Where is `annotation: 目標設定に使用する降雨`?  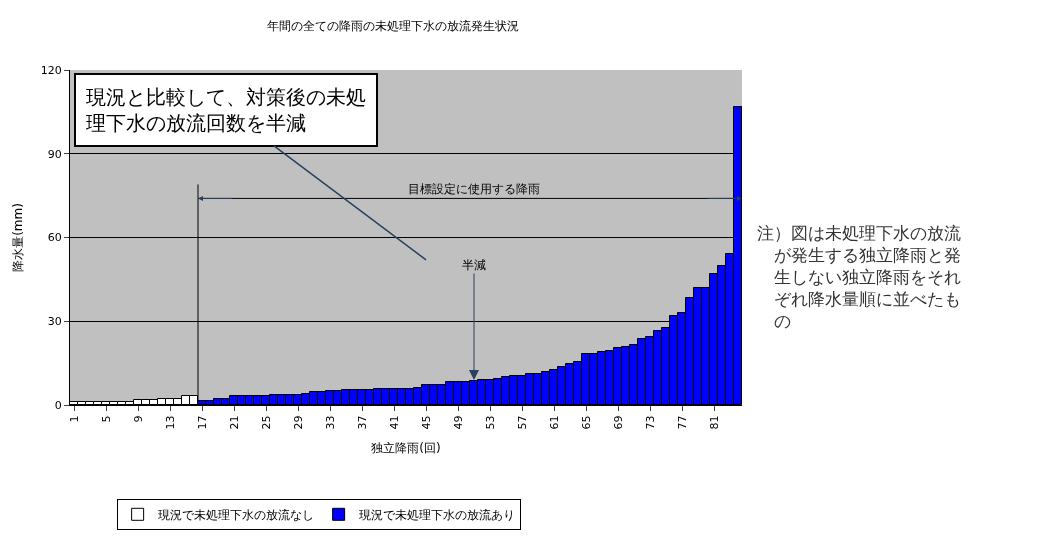
annotation: 目標設定に使用する降雨 is located at coordinates (474, 189).